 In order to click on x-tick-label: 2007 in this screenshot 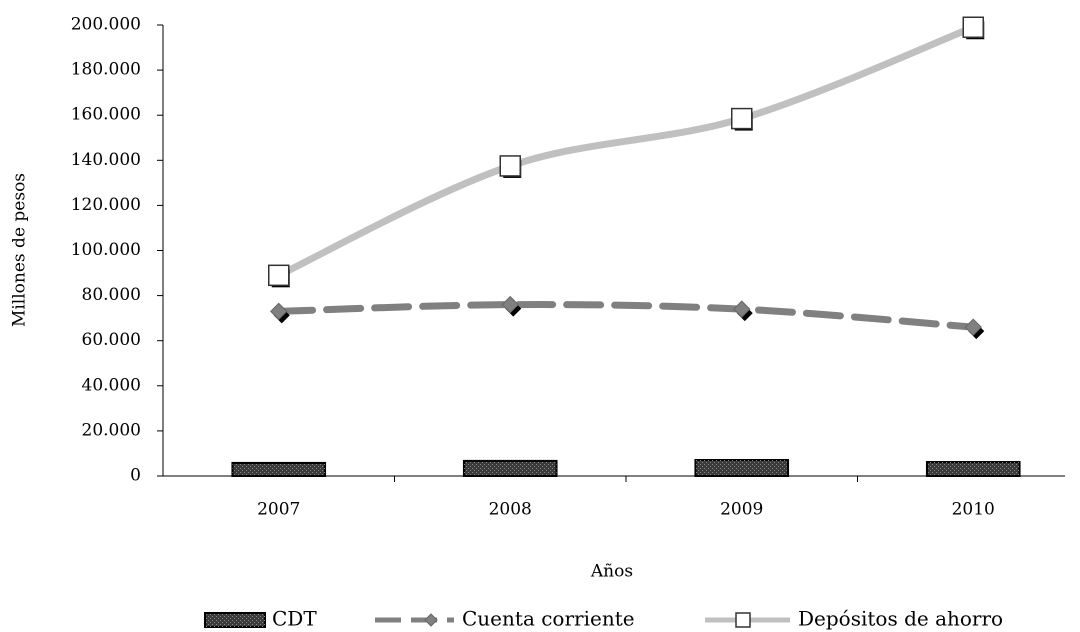, I will do `click(278, 510)`.